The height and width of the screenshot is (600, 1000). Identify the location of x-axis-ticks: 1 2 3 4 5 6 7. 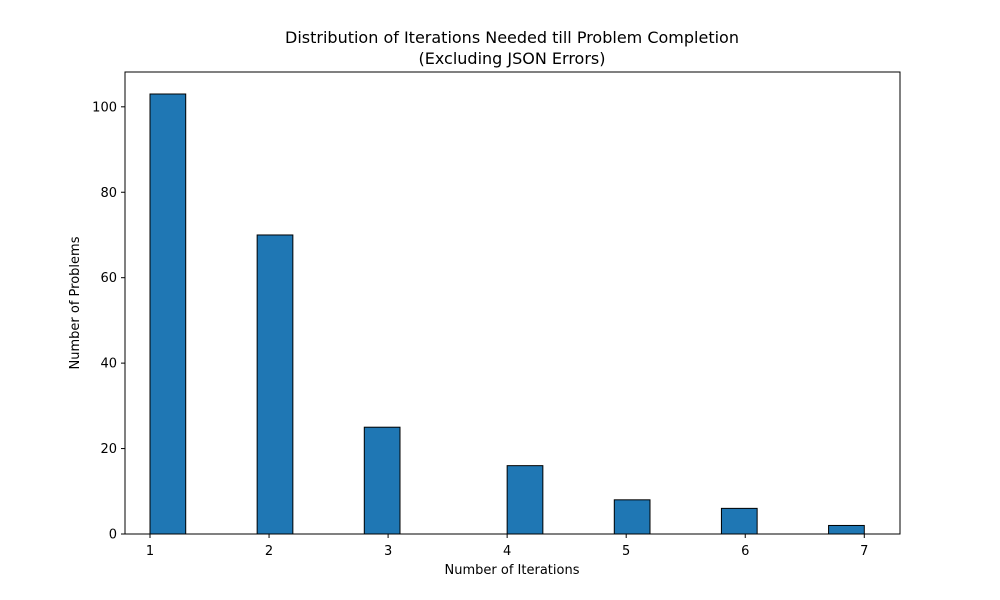
(507, 546).